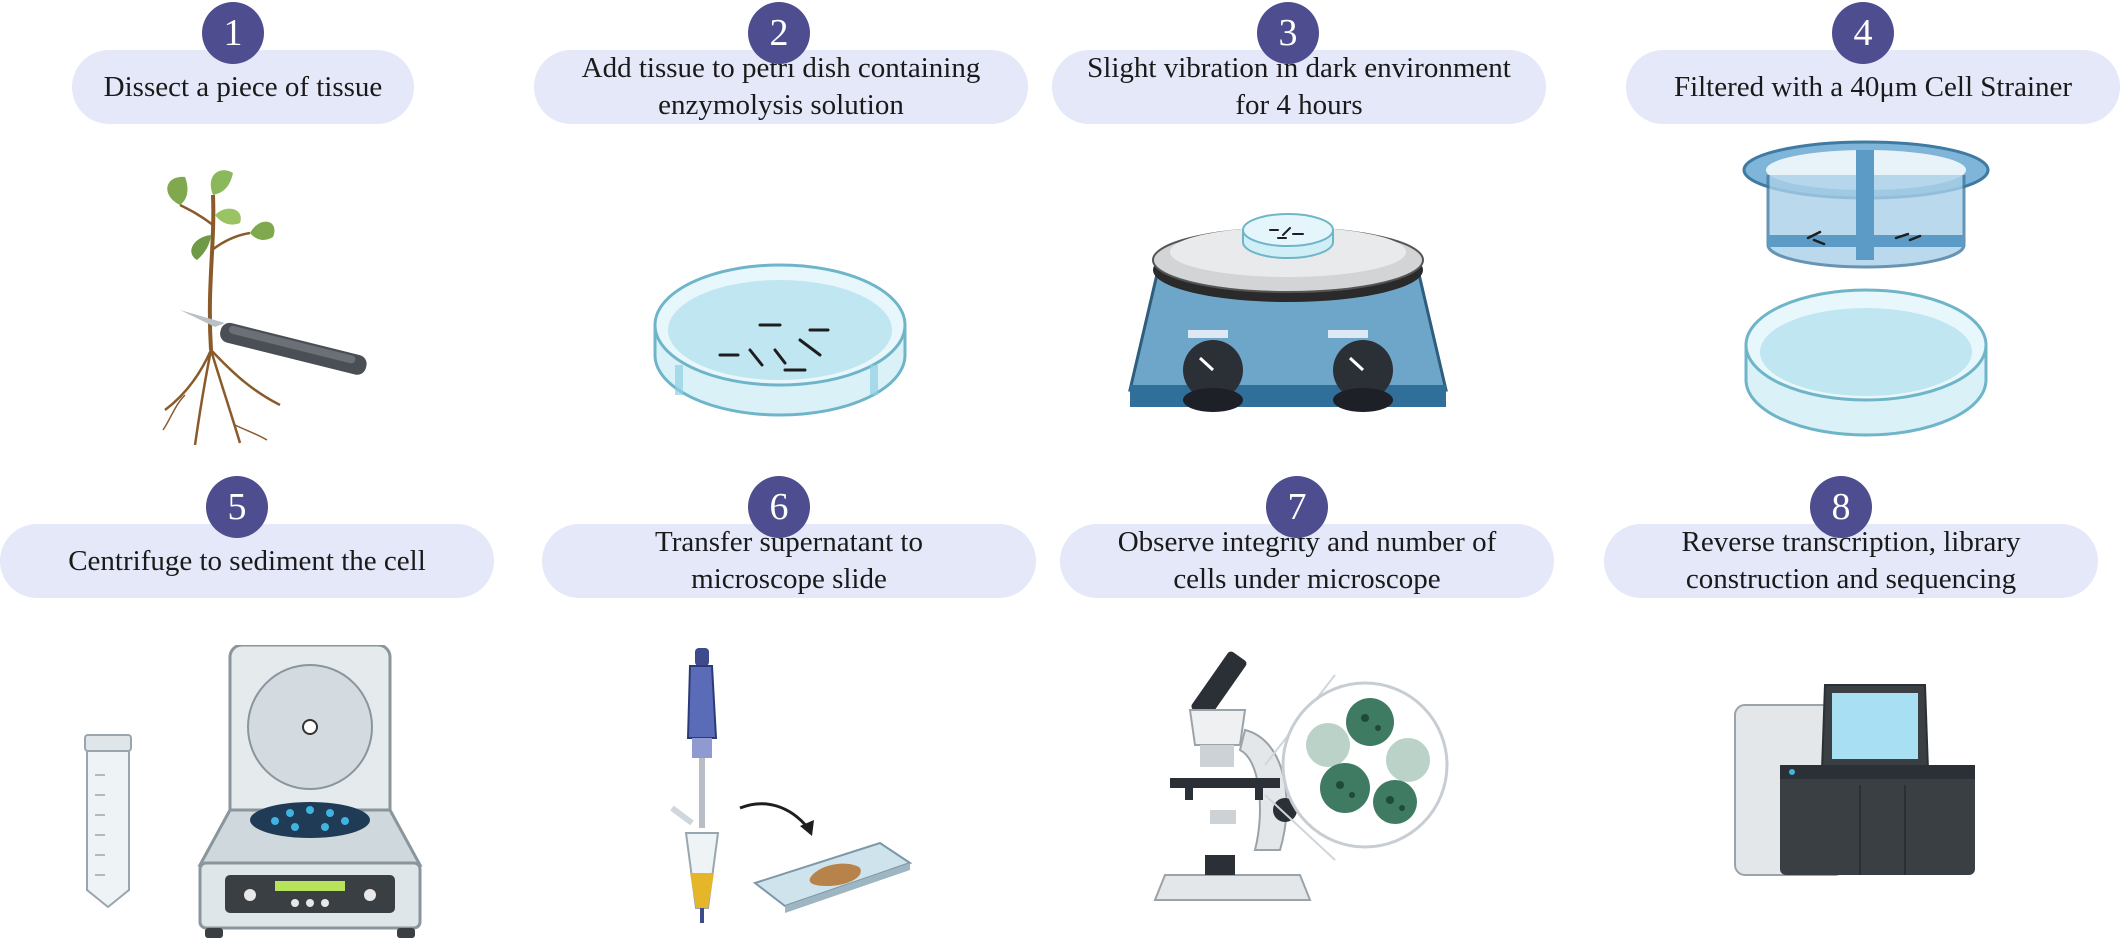 The width and height of the screenshot is (2121, 942). Describe the element at coordinates (253, 791) in the screenshot. I see `centrifuge-icon` at that location.